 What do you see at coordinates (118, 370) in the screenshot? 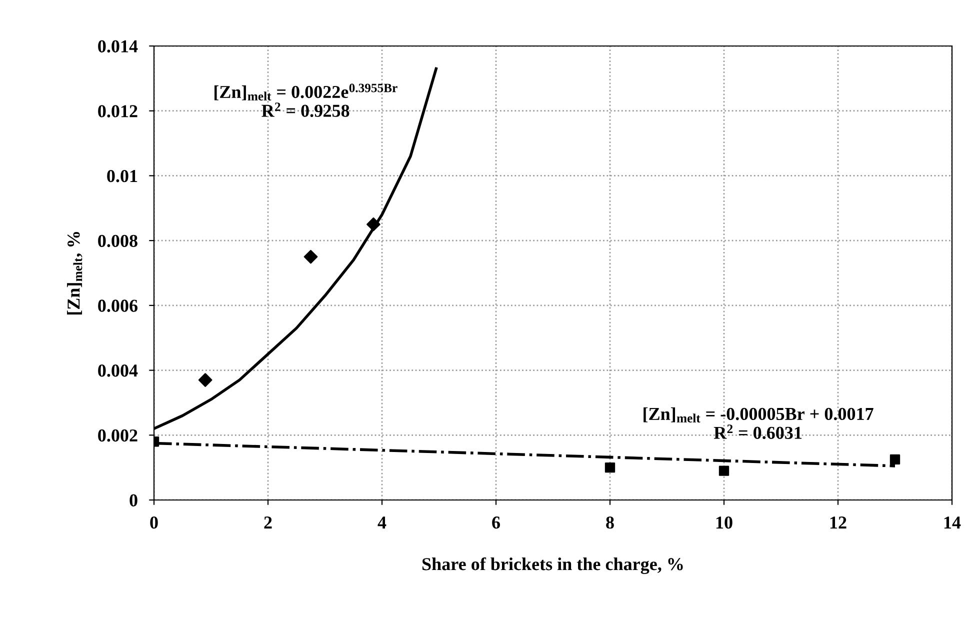
I see `y-tick-label: 0.004` at bounding box center [118, 370].